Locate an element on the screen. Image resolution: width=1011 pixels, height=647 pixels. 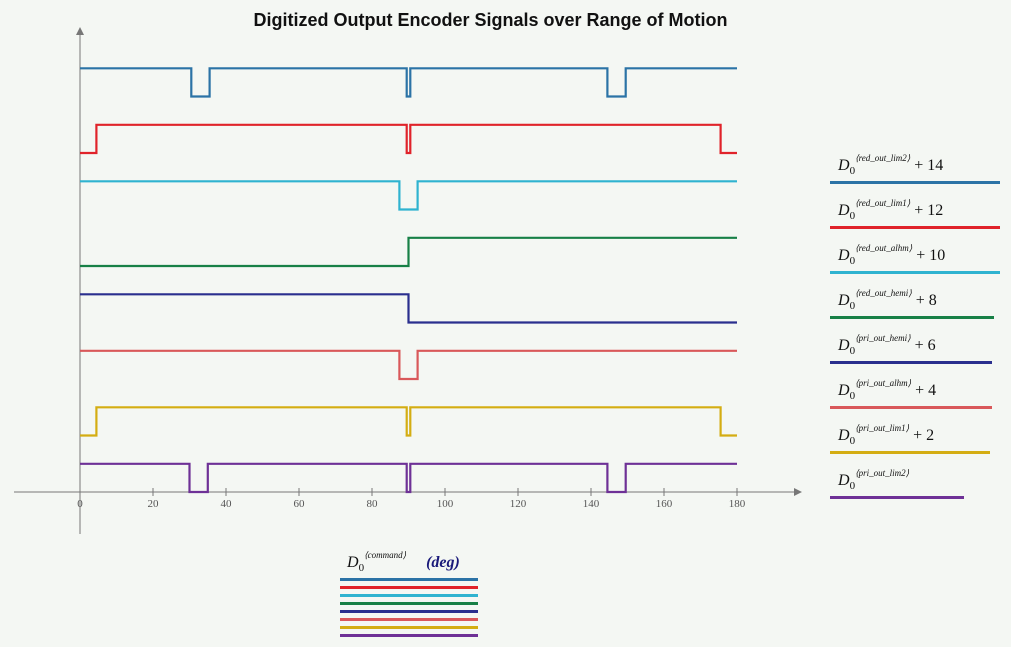
x-tick-label: 20 is located at coordinates (154, 504).